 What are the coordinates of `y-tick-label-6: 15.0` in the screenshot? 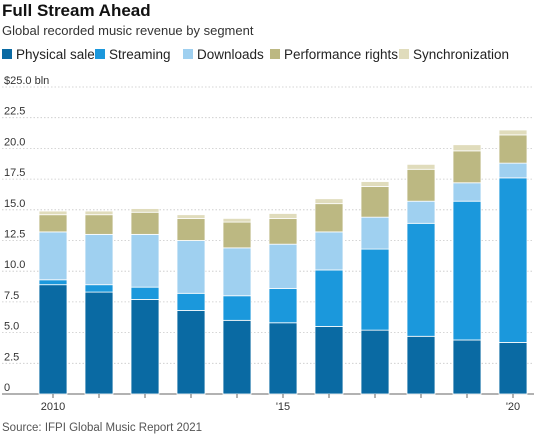 It's located at (14, 204).